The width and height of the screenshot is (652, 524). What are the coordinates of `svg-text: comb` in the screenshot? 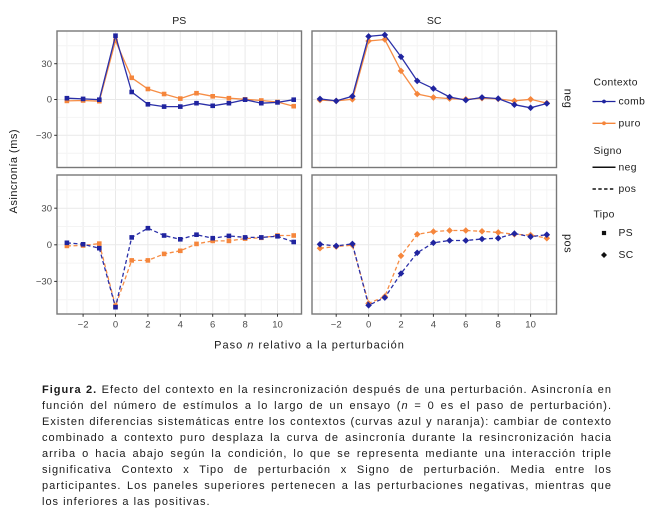 It's located at (632, 102).